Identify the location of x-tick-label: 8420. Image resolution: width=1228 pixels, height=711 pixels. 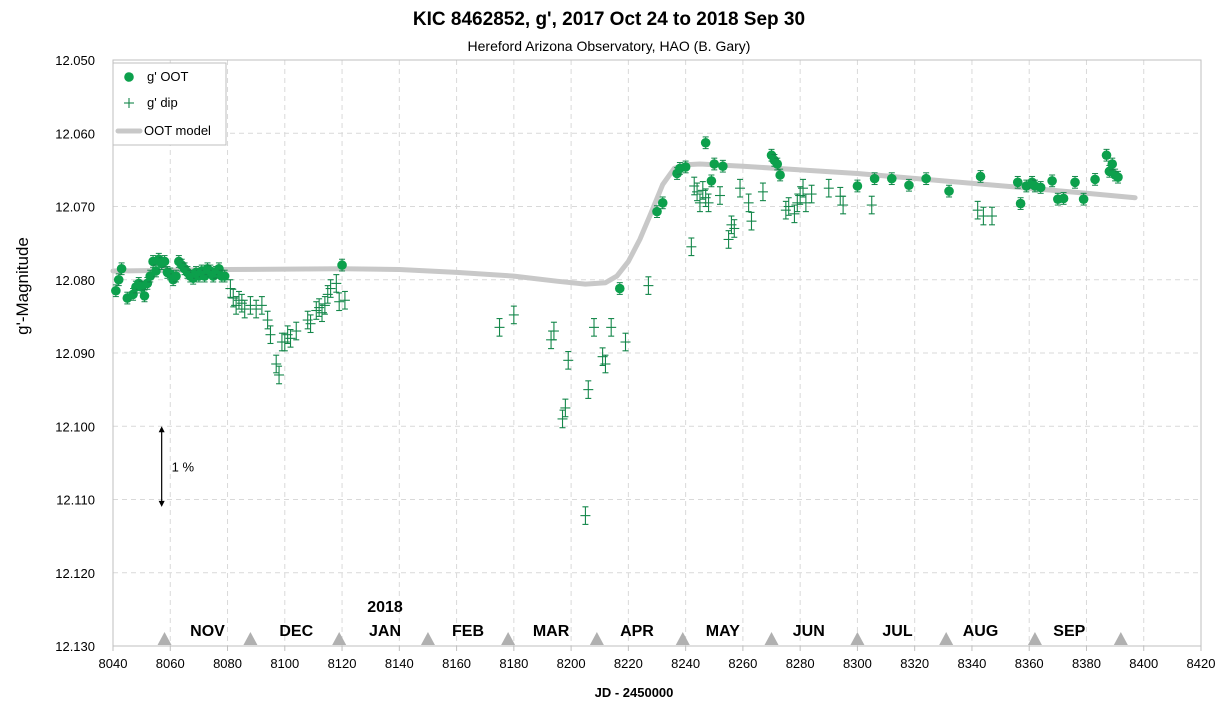
(1201, 663).